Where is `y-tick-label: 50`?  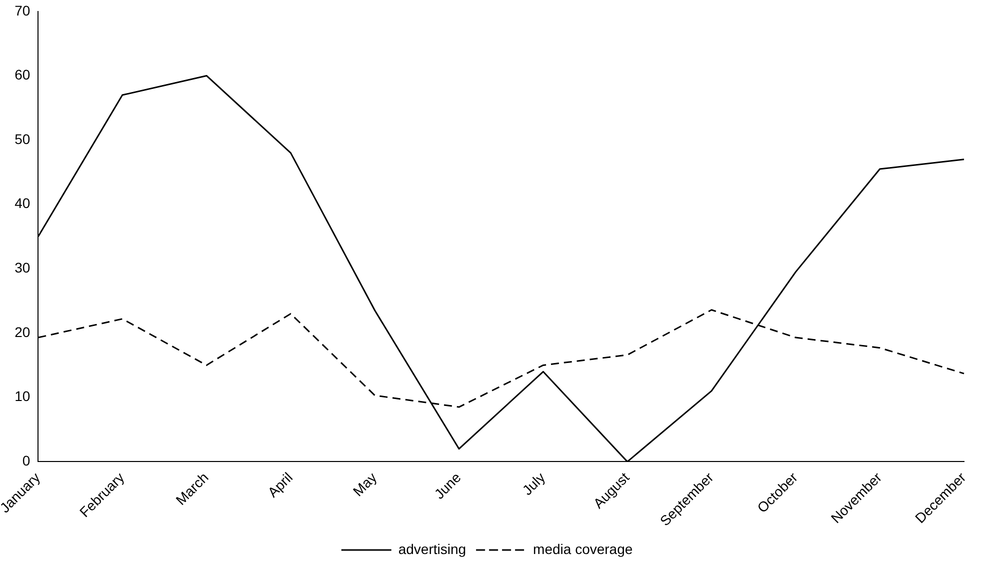
y-tick-label: 50 is located at coordinates (22, 138).